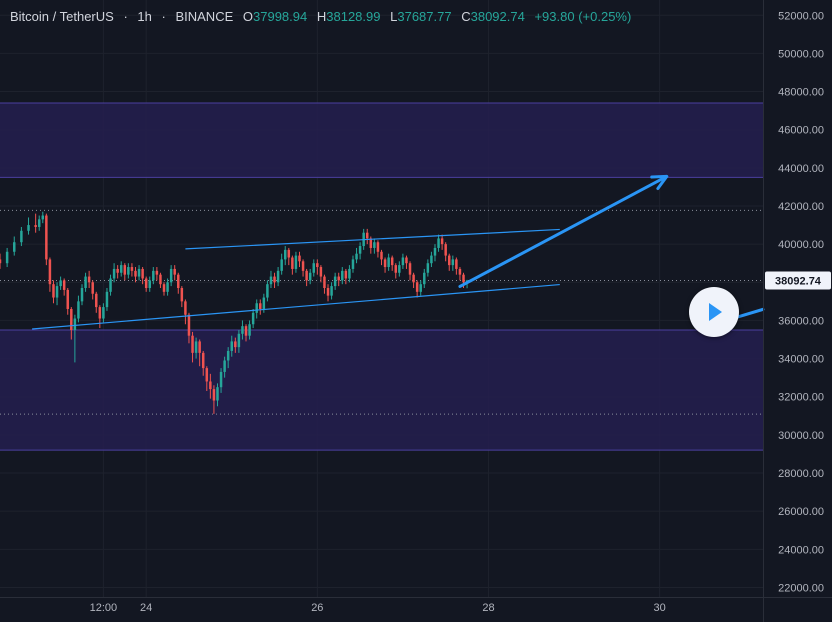 The width and height of the screenshot is (832, 622). What do you see at coordinates (801, 588) in the screenshot?
I see `y-tick-label: 22000.00` at bounding box center [801, 588].